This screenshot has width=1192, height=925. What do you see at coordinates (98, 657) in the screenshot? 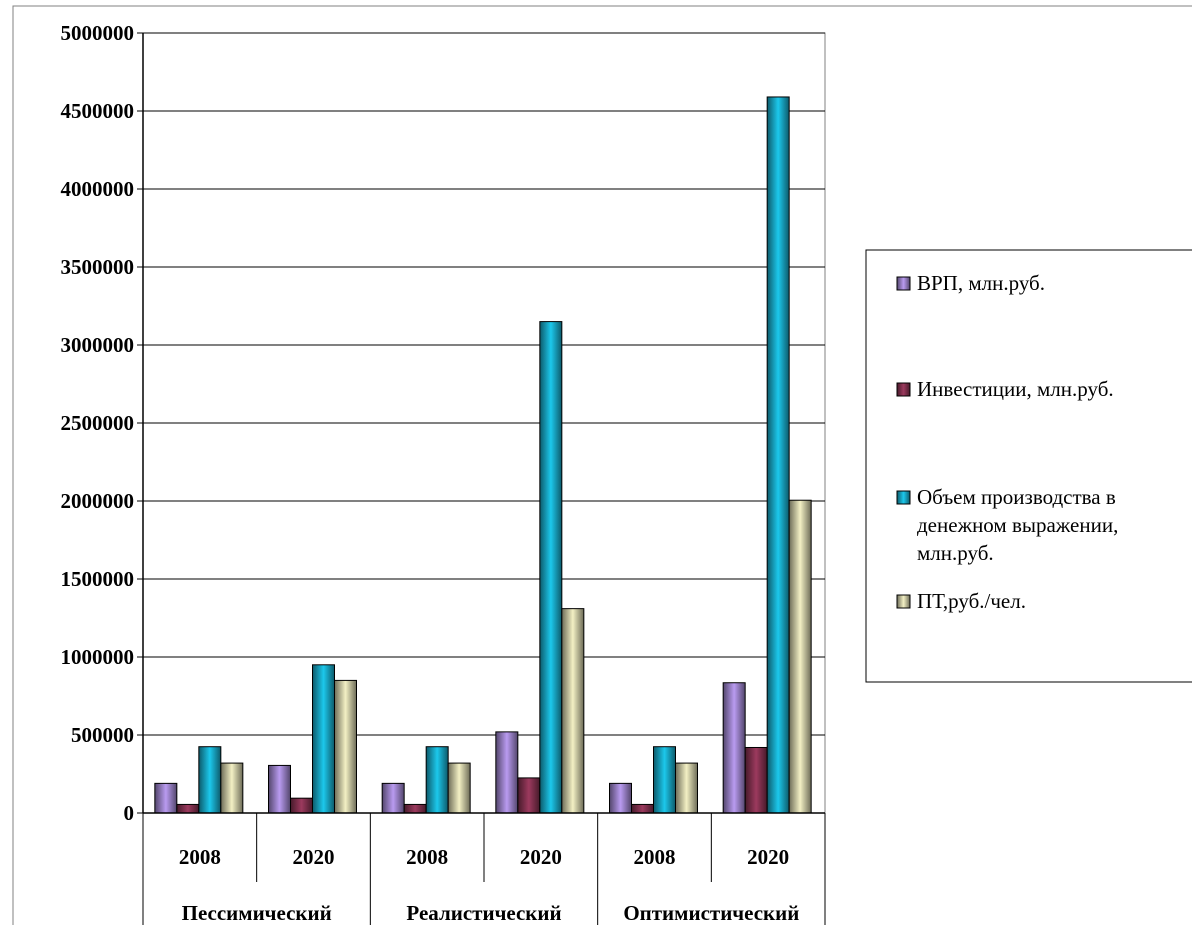
I see `y-tick-label: 1000000` at bounding box center [98, 657].